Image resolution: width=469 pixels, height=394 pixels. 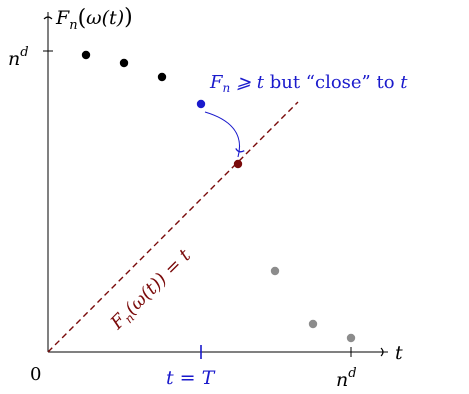 I want to click on y-axis-label: Fn(ω(t)), so click(x=94, y=19).